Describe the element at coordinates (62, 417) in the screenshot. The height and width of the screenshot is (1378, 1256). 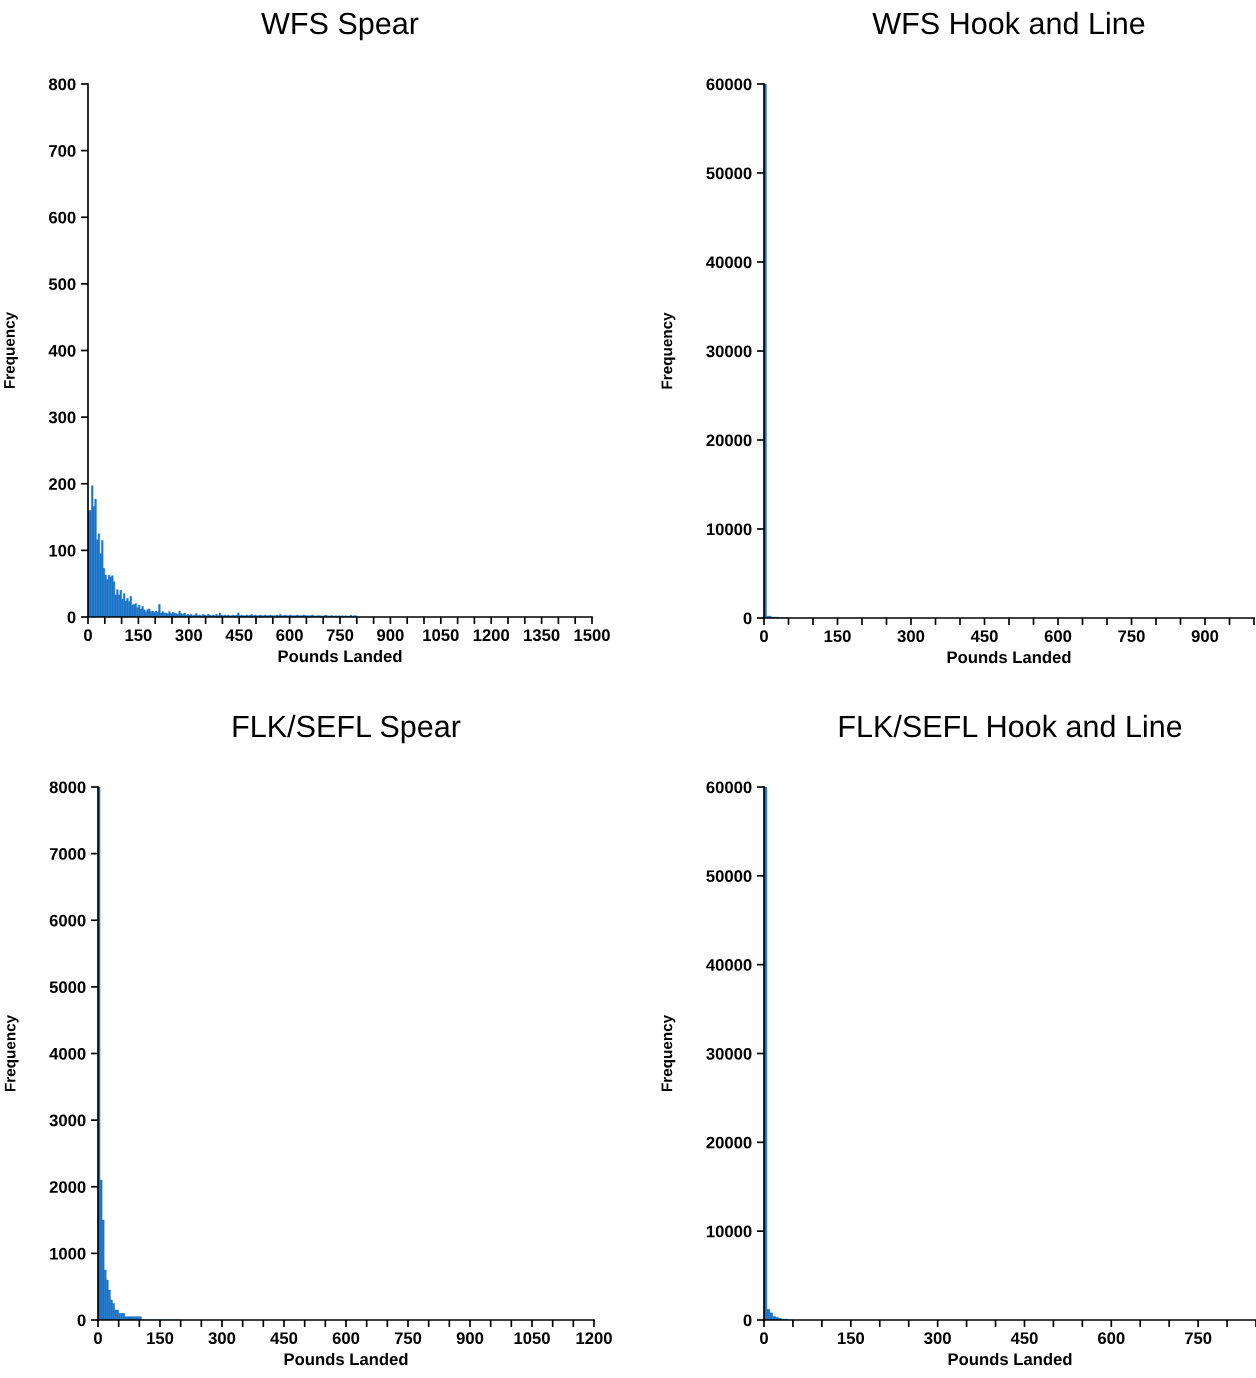
I see `y-tick-label: 300` at that location.